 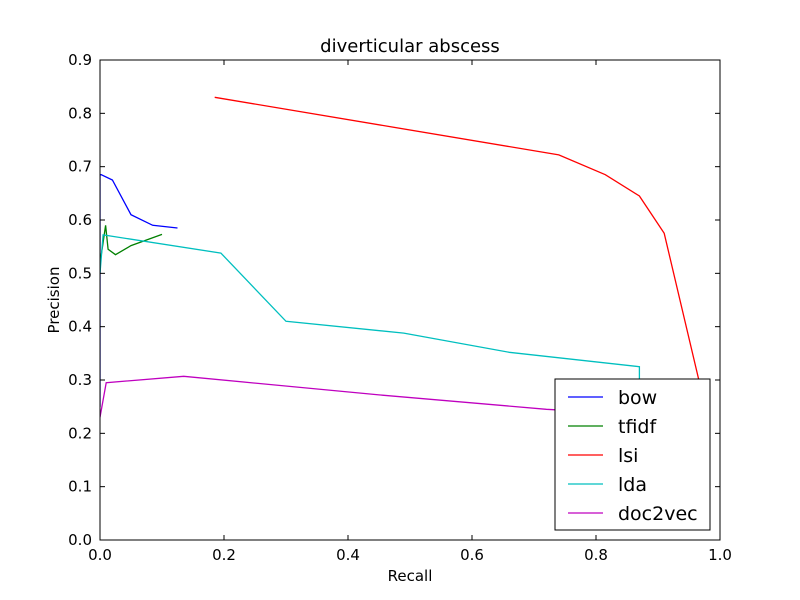 What do you see at coordinates (720, 555) in the screenshot?
I see `x-tick-label: 1.0` at bounding box center [720, 555].